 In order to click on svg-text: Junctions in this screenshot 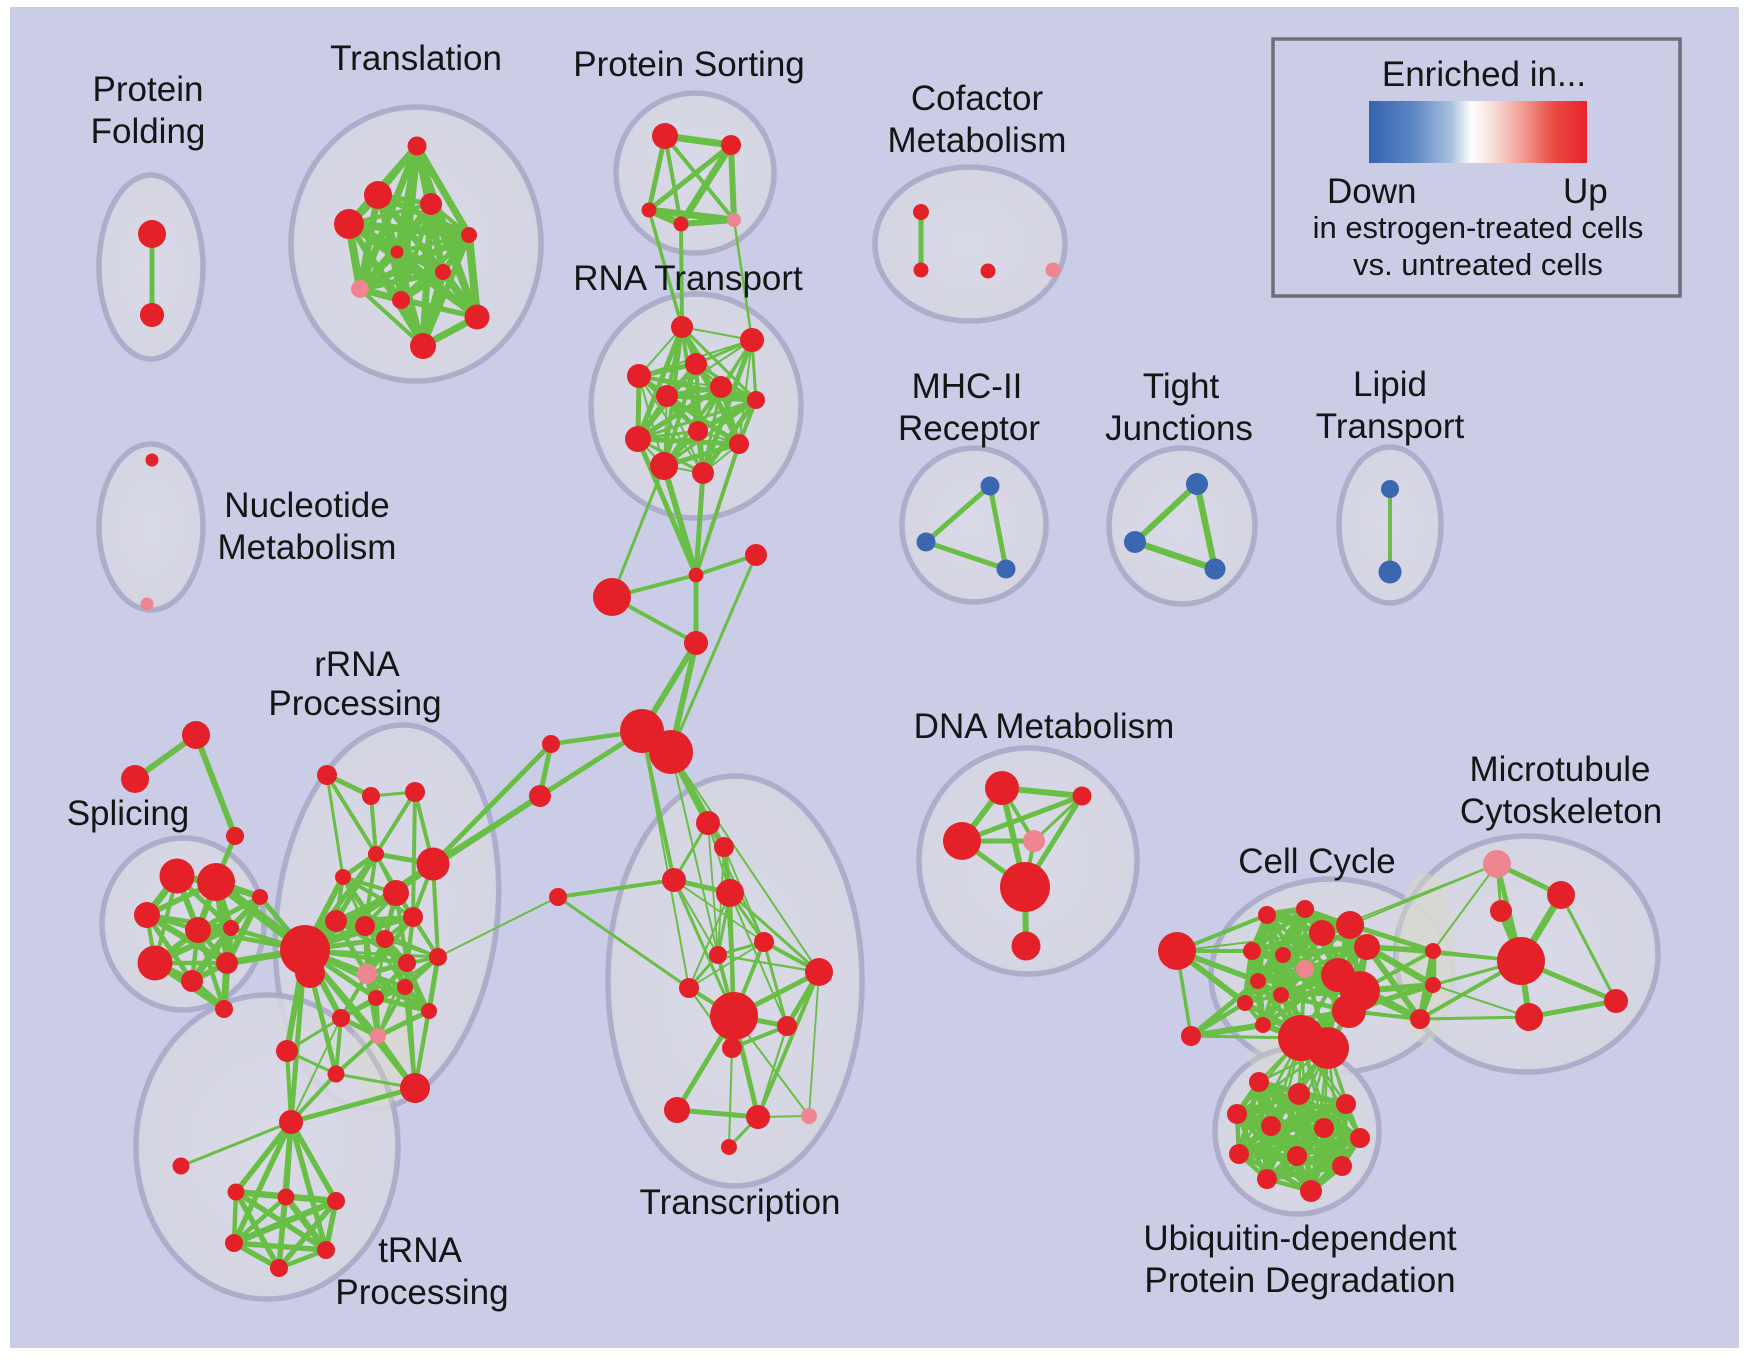, I will do `click(1179, 428)`.